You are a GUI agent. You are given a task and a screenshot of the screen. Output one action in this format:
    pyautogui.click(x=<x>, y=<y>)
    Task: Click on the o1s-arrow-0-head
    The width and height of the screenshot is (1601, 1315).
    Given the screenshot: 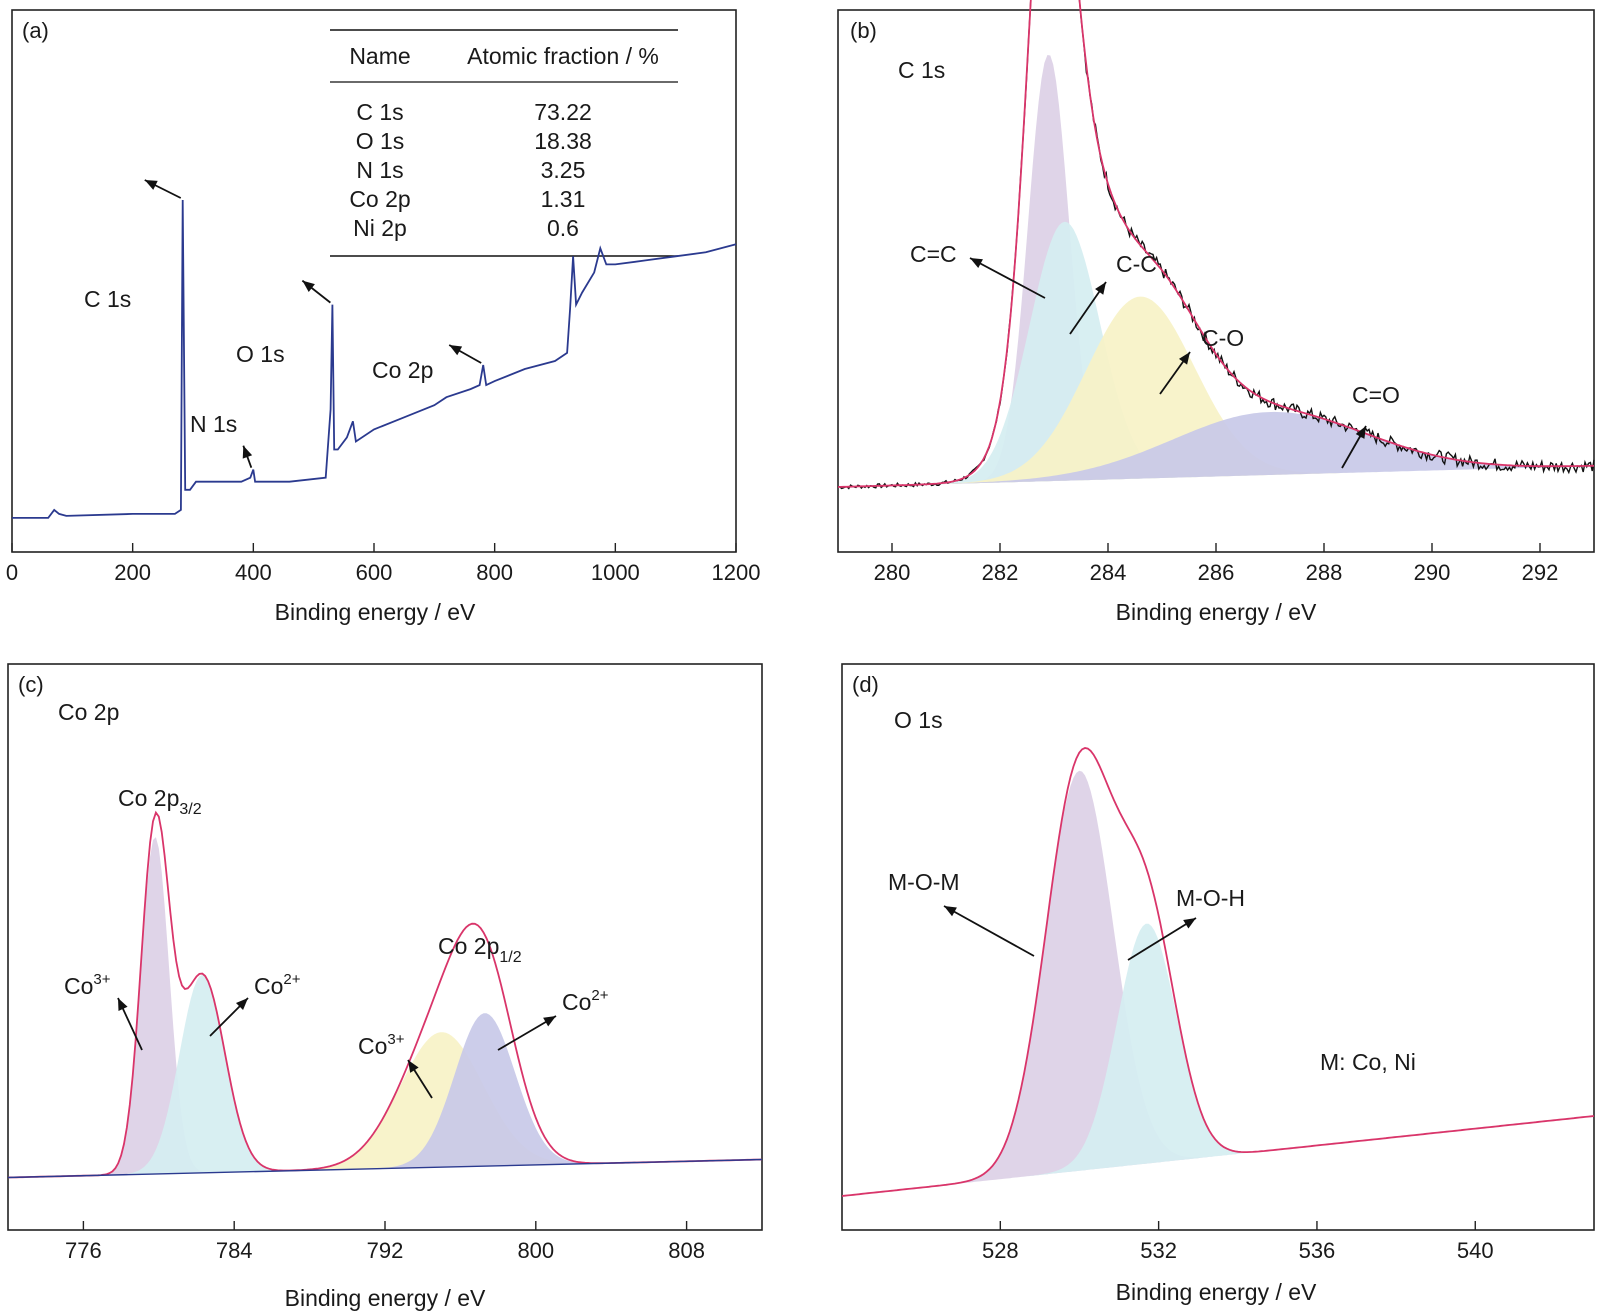 What is the action you would take?
    pyautogui.click(x=950, y=911)
    